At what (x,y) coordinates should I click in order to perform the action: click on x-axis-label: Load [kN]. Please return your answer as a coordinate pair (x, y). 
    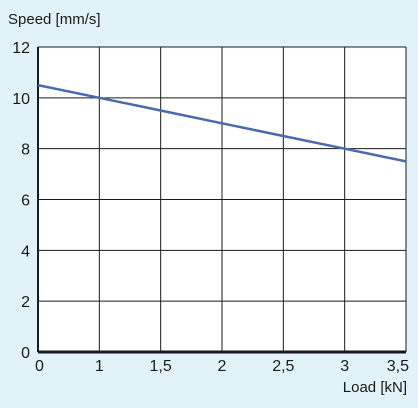
    Looking at the image, I should click on (375, 387).